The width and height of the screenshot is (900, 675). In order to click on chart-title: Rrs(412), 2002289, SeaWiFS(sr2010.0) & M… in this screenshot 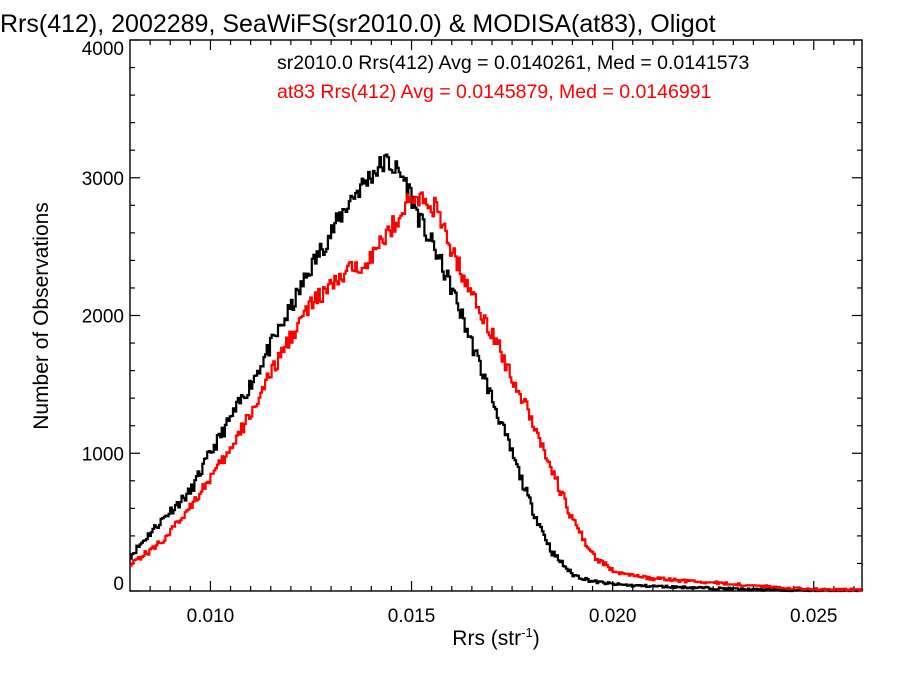, I will do `click(358, 24)`.